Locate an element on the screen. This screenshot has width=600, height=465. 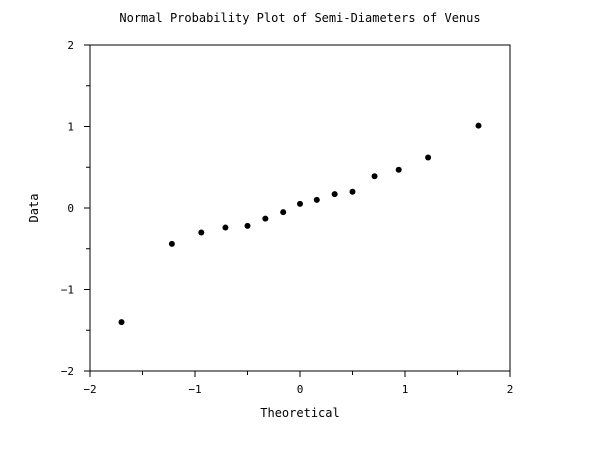
y-tick-label: 0 is located at coordinates (70, 208).